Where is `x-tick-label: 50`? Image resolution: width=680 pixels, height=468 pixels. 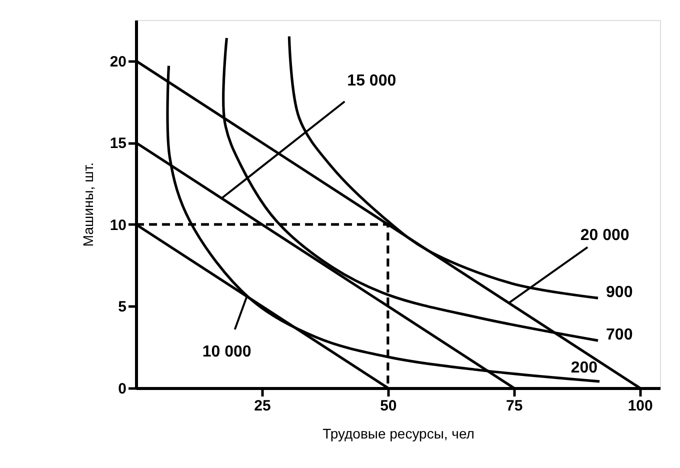 x-tick-label: 50 is located at coordinates (388, 406).